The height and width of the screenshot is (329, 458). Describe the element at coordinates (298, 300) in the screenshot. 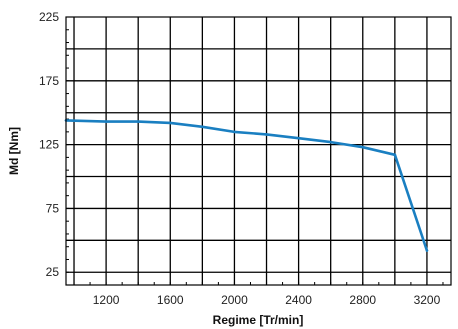

I see `x-tick-label: 2400` at that location.